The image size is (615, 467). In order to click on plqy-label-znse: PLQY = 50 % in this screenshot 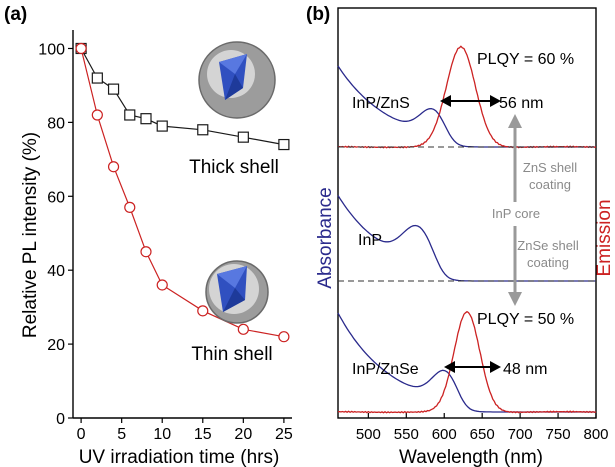, I will do `click(525, 319)`.